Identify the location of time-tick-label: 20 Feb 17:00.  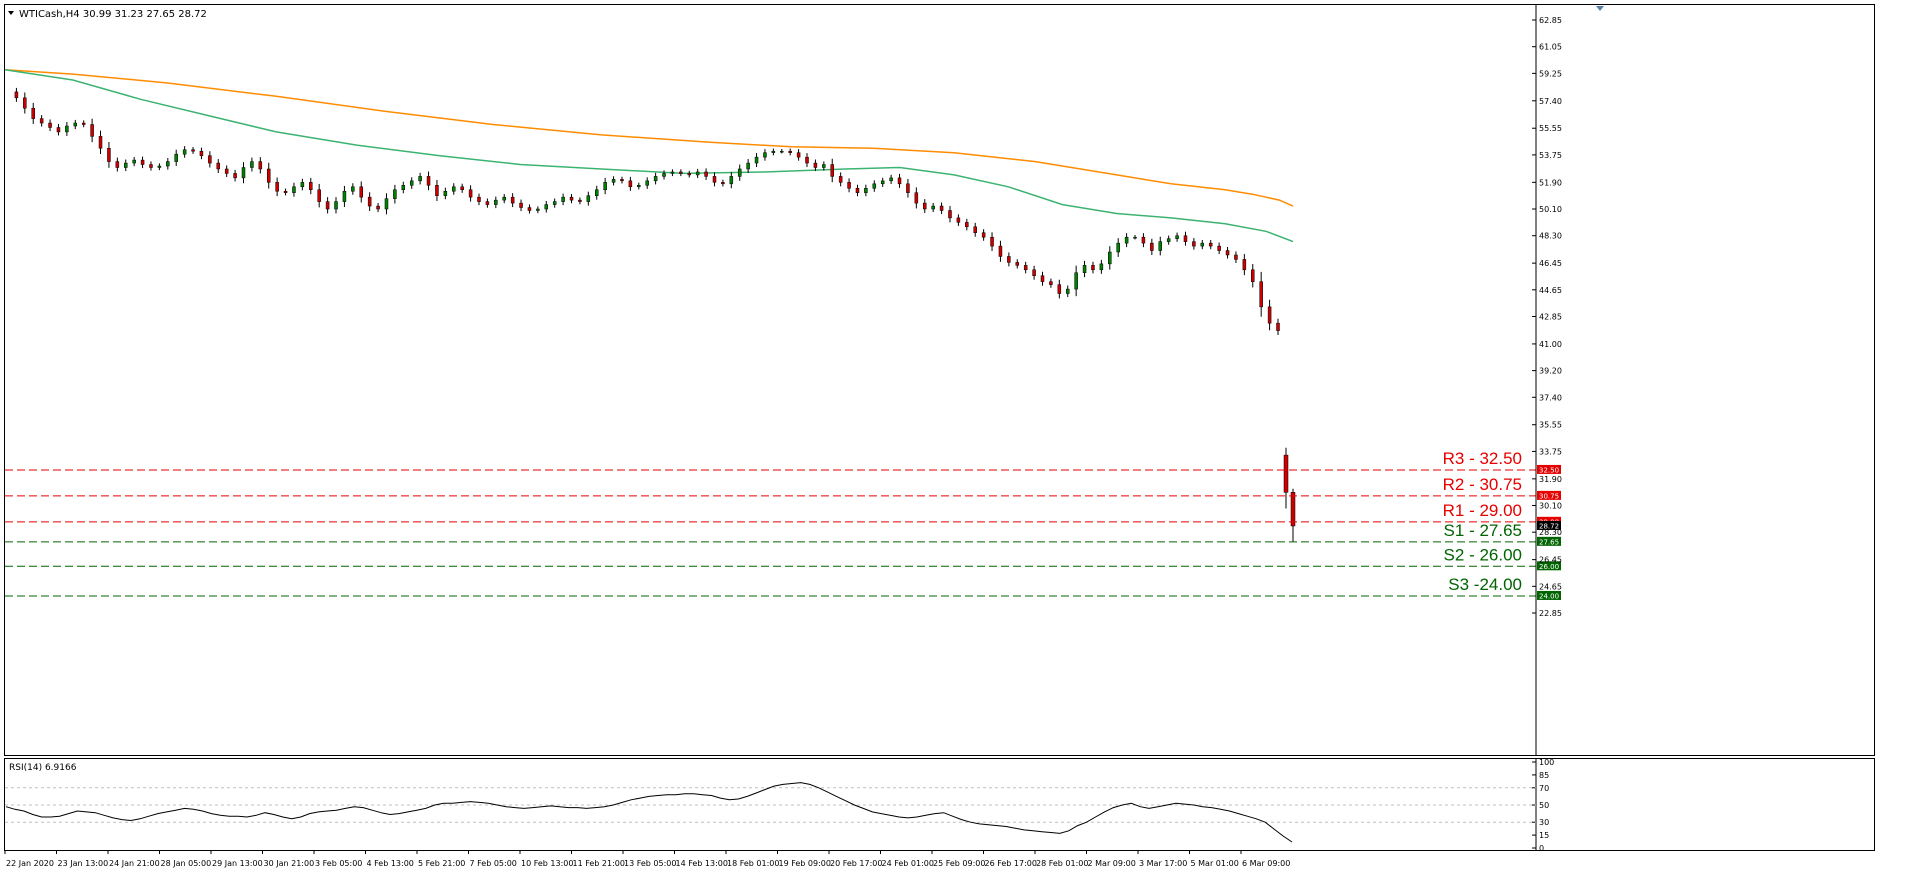
(856, 863).